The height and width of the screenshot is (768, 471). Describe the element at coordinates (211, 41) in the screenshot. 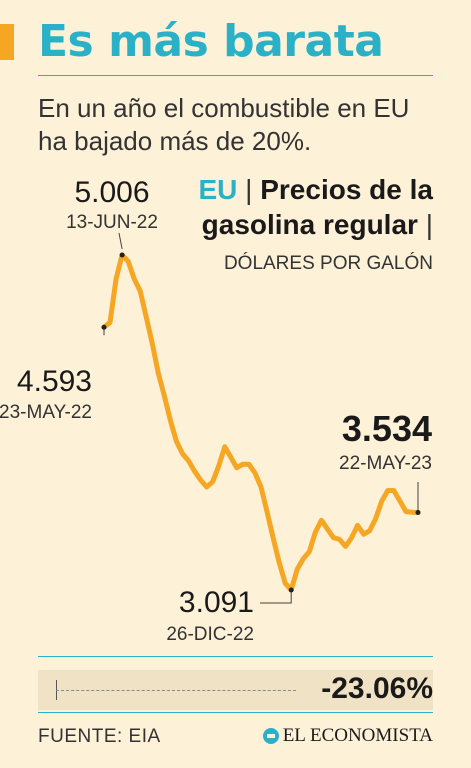

I see `page-title: Es más barata` at that location.